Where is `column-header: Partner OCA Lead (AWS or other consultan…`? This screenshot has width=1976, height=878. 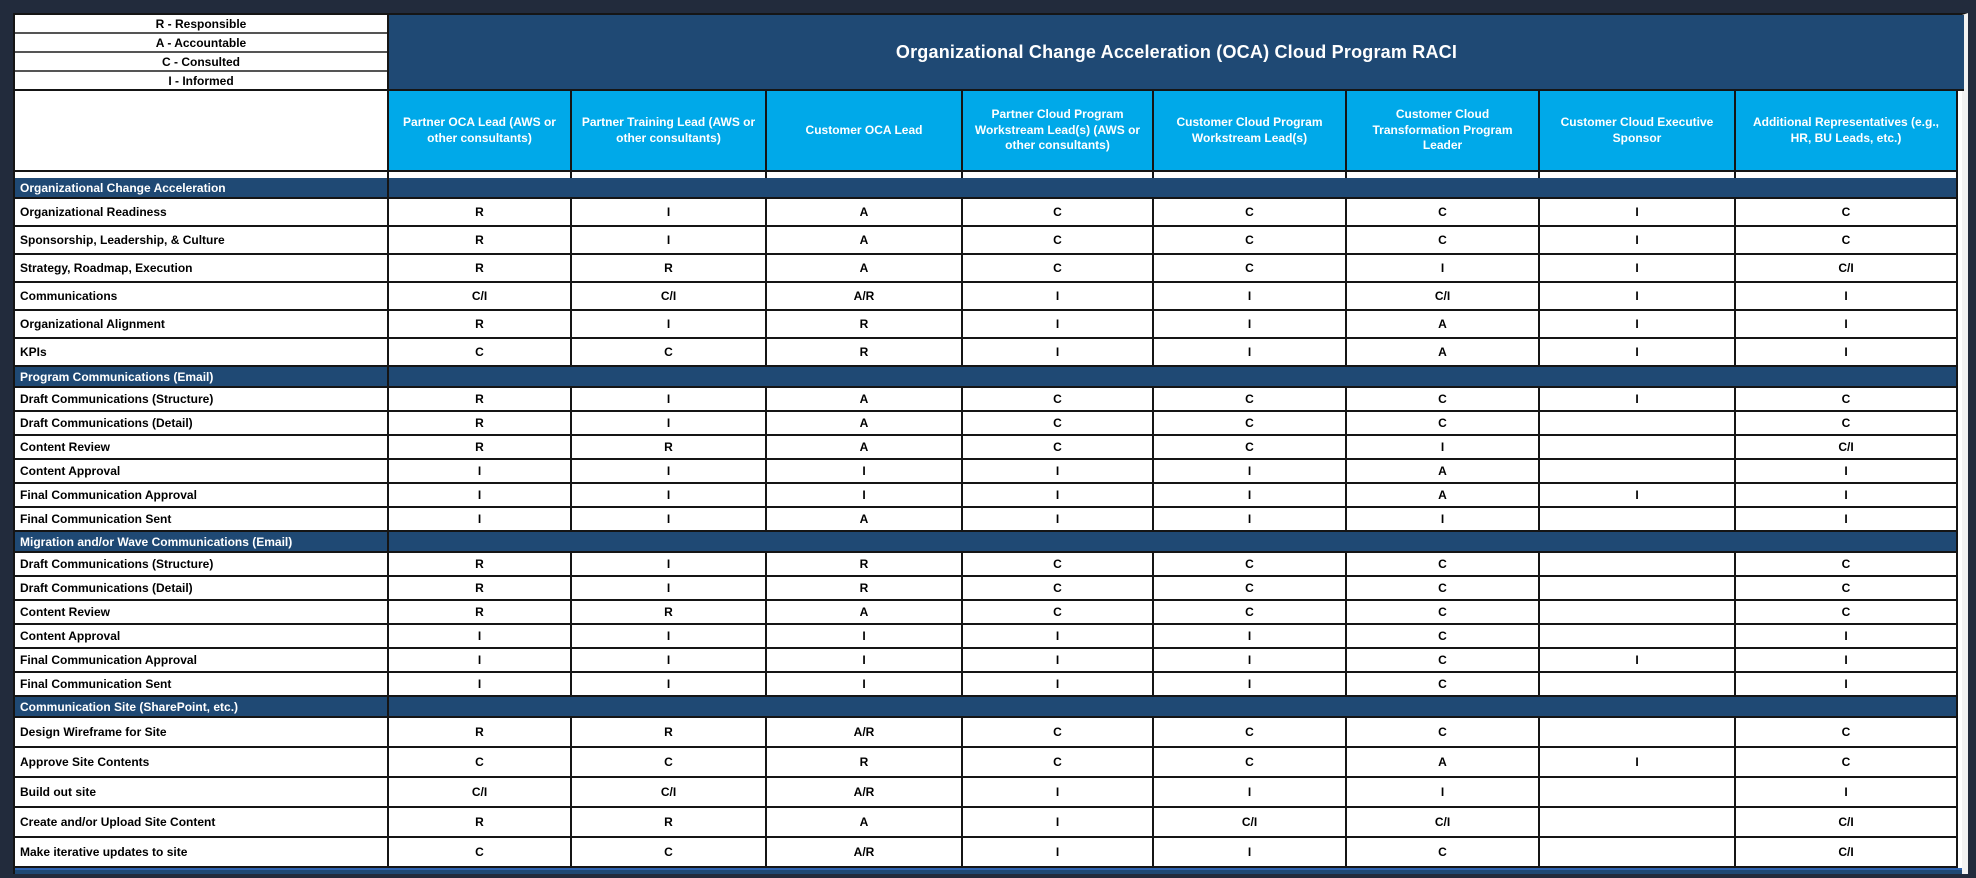 column-header: Partner OCA Lead (AWS or other consultan… is located at coordinates (480, 131).